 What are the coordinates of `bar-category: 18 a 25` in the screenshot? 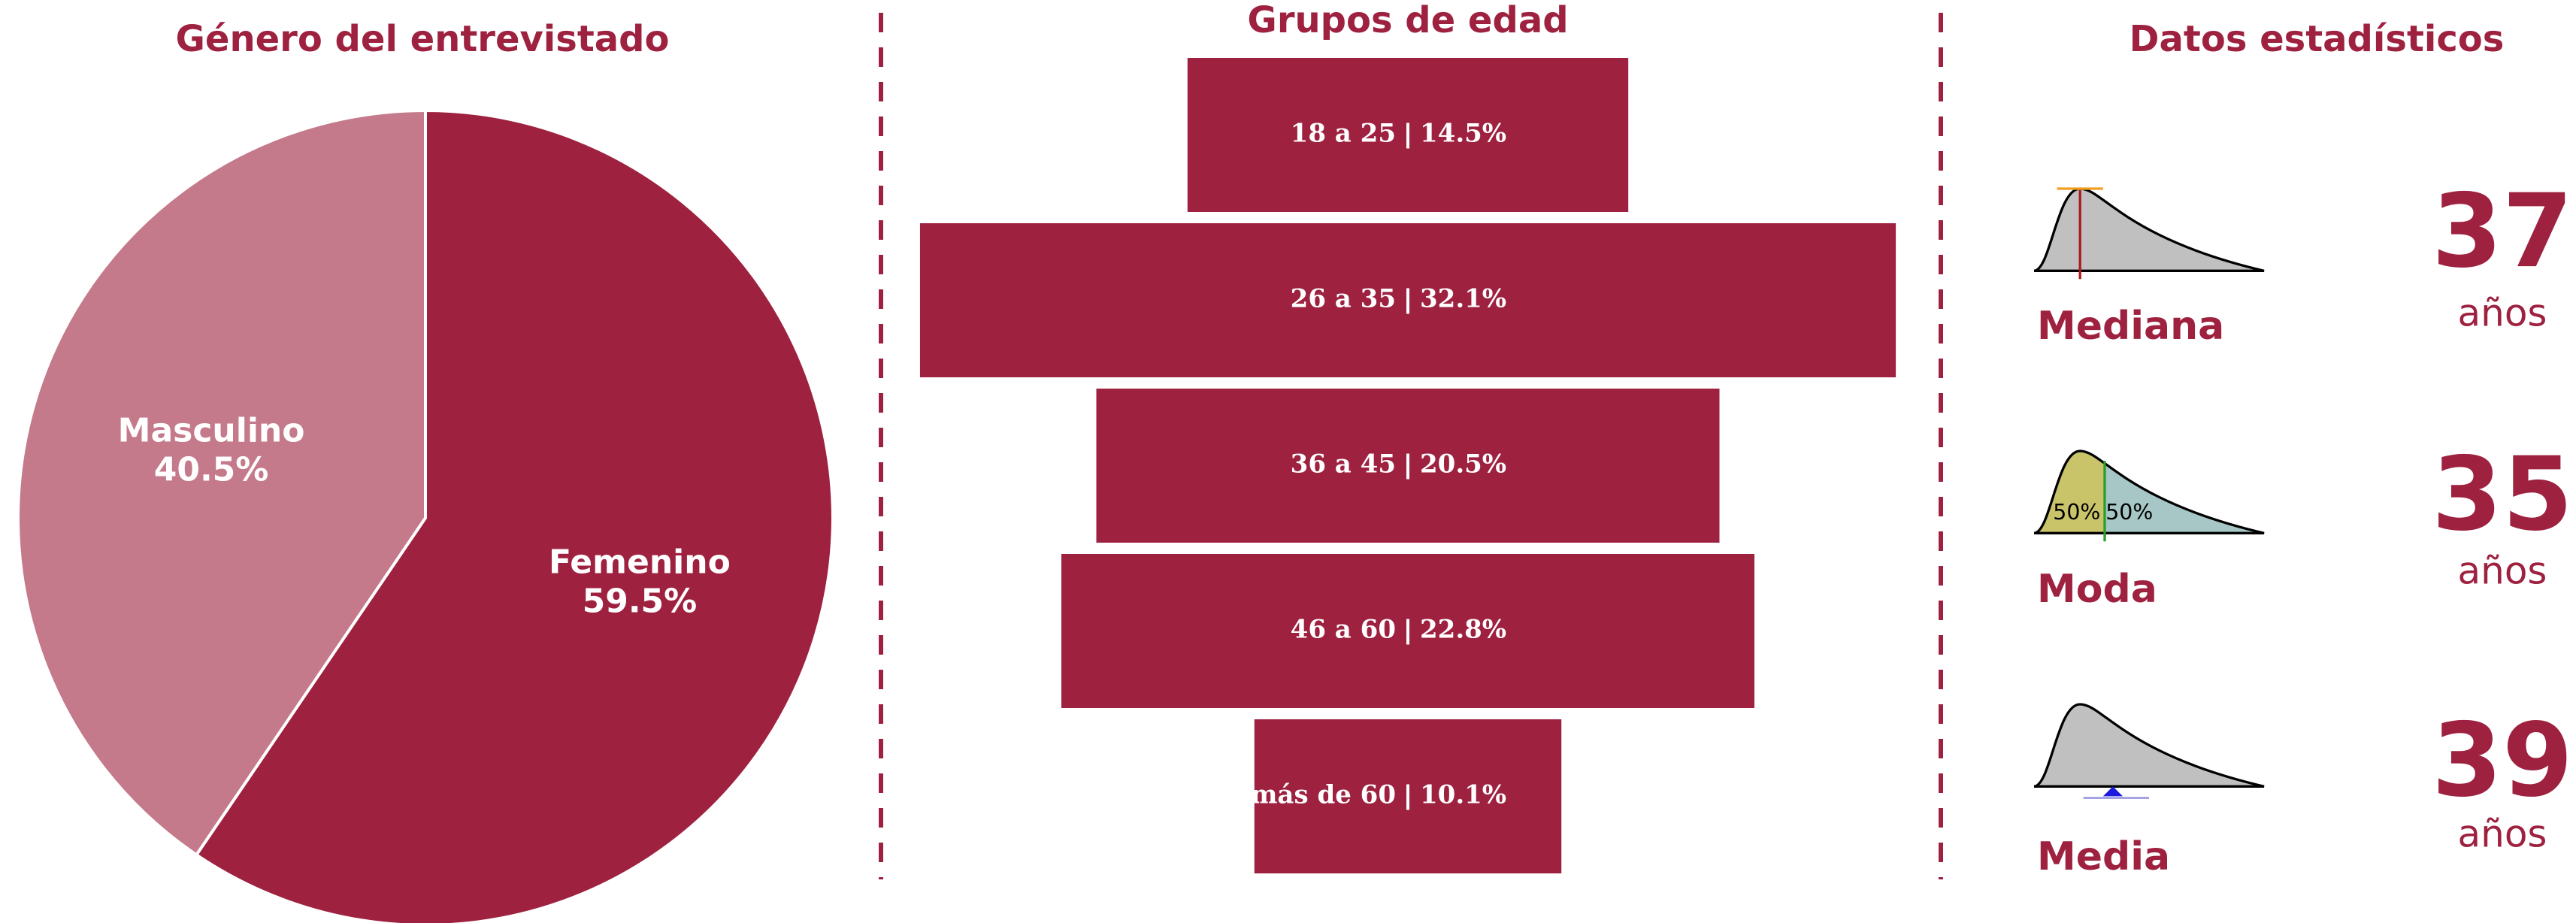 It's located at (1343, 134).